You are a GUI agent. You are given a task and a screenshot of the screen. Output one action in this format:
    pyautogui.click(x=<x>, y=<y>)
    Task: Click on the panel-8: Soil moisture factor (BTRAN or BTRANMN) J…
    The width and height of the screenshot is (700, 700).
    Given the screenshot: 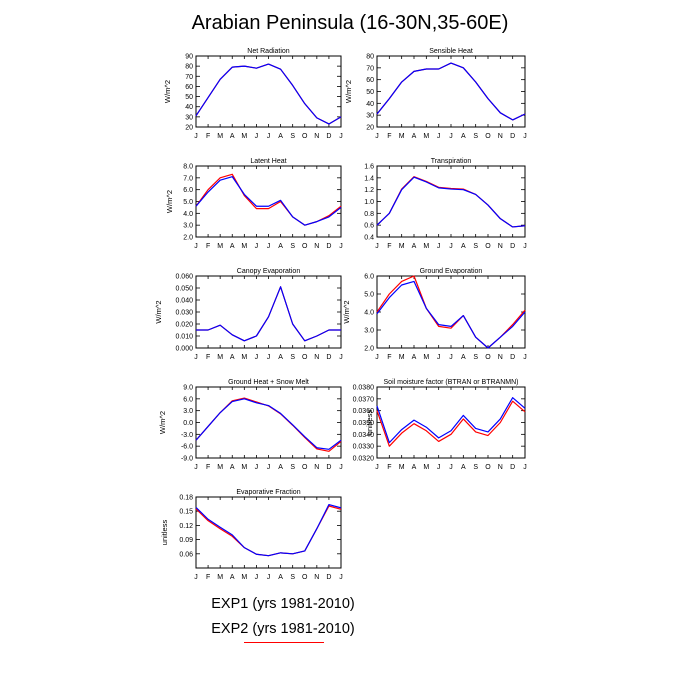 What is the action you would take?
    pyautogui.click(x=440, y=425)
    